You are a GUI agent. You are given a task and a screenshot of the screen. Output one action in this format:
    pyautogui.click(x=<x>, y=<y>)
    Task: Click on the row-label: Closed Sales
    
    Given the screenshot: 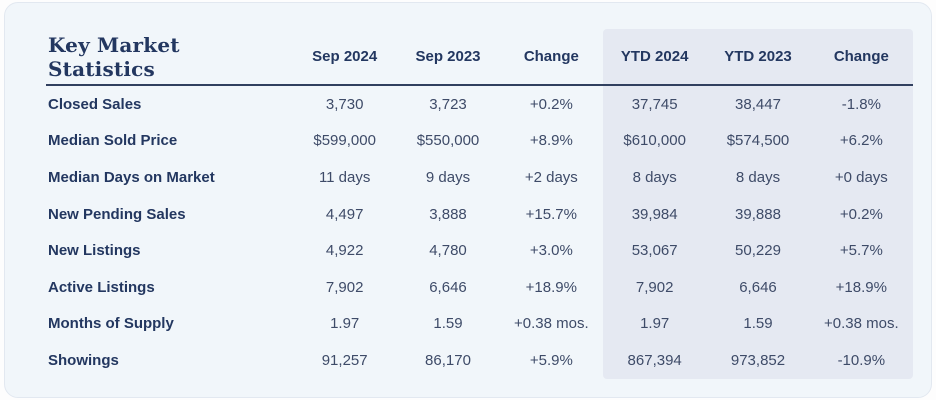 What is the action you would take?
    pyautogui.click(x=95, y=104)
    